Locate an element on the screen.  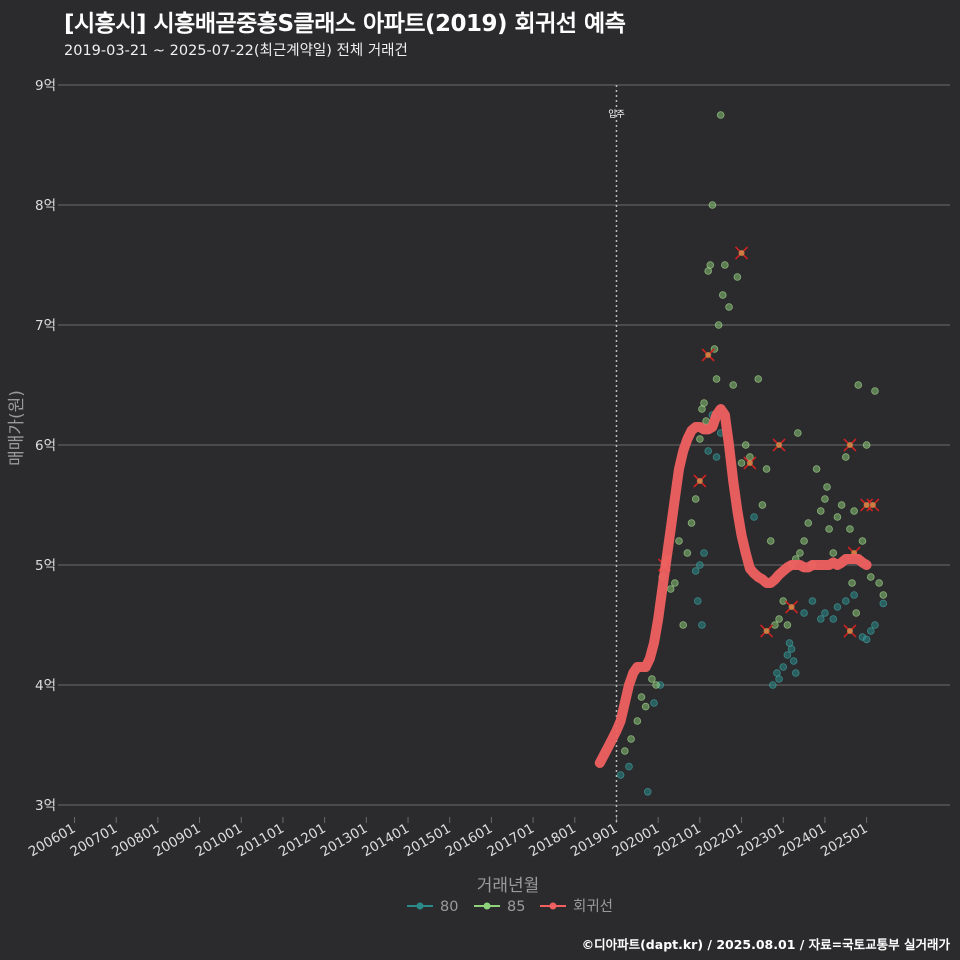
x-tick-label: 200901 is located at coordinates (177, 841).